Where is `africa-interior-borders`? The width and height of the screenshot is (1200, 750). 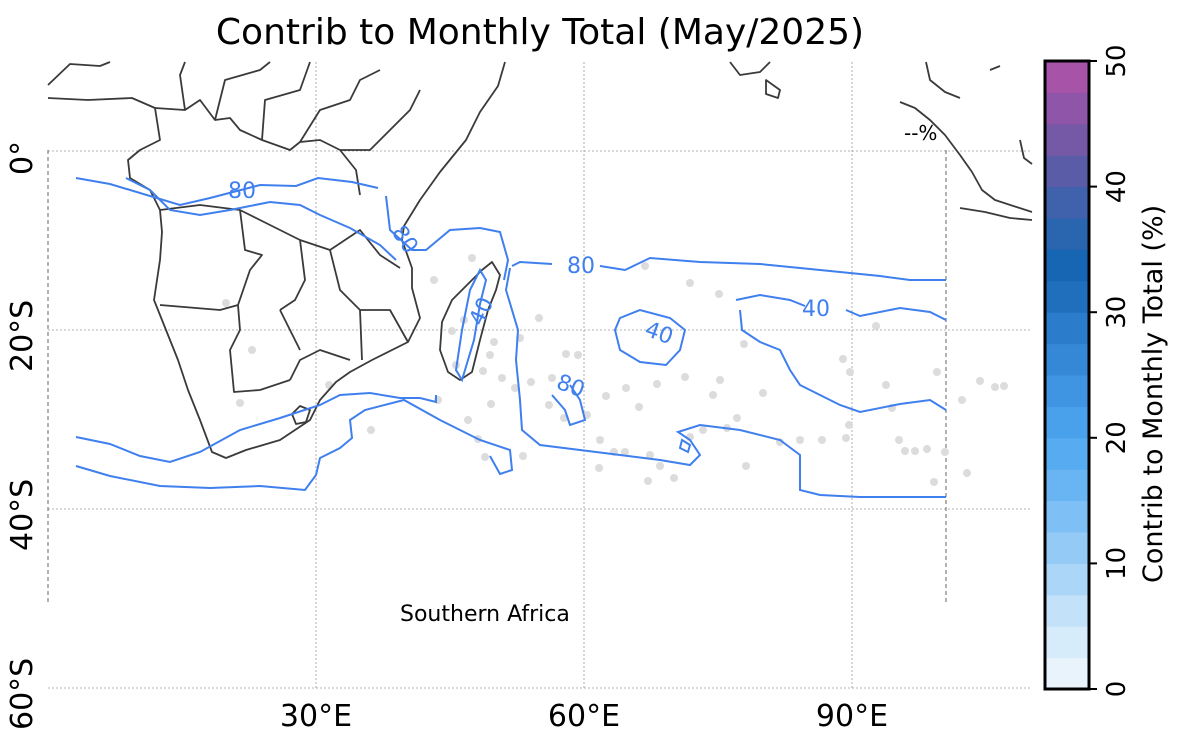
africa-interior-borders is located at coordinates (287, 227).